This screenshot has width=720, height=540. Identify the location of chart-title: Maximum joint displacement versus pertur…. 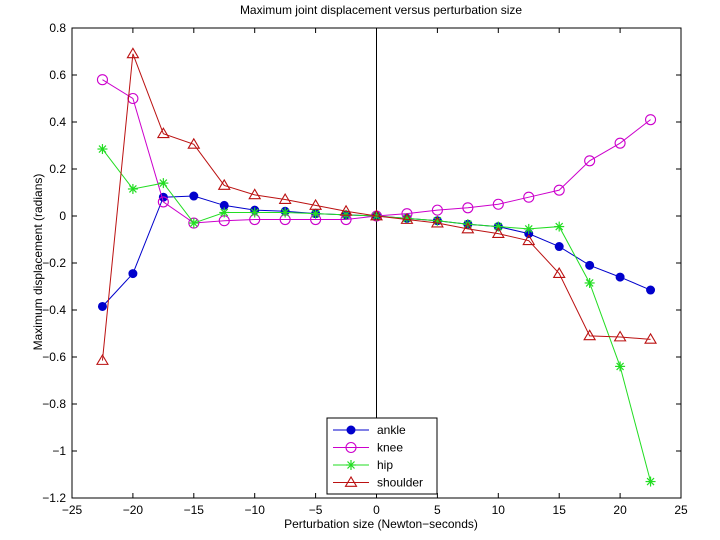
(381, 10).